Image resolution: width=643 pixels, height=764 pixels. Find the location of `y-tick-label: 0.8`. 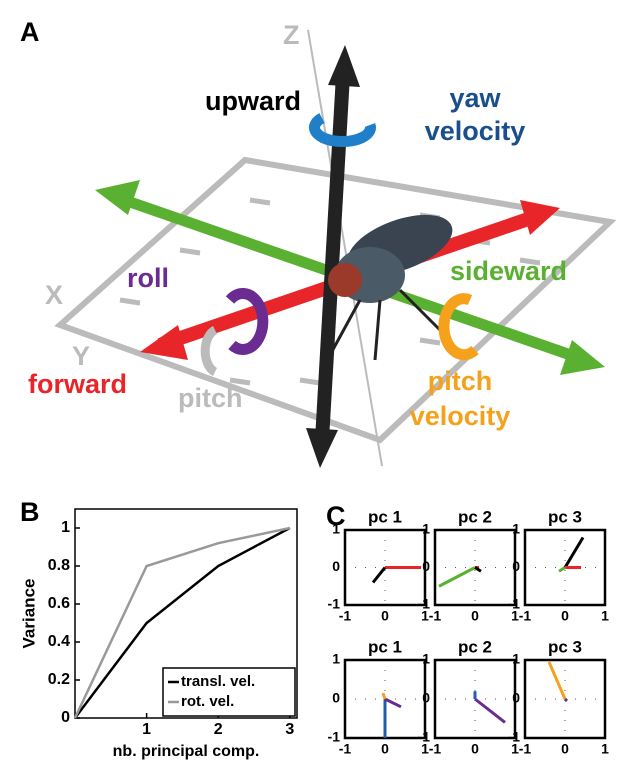

y-tick-label: 0.8 is located at coordinates (59, 565).